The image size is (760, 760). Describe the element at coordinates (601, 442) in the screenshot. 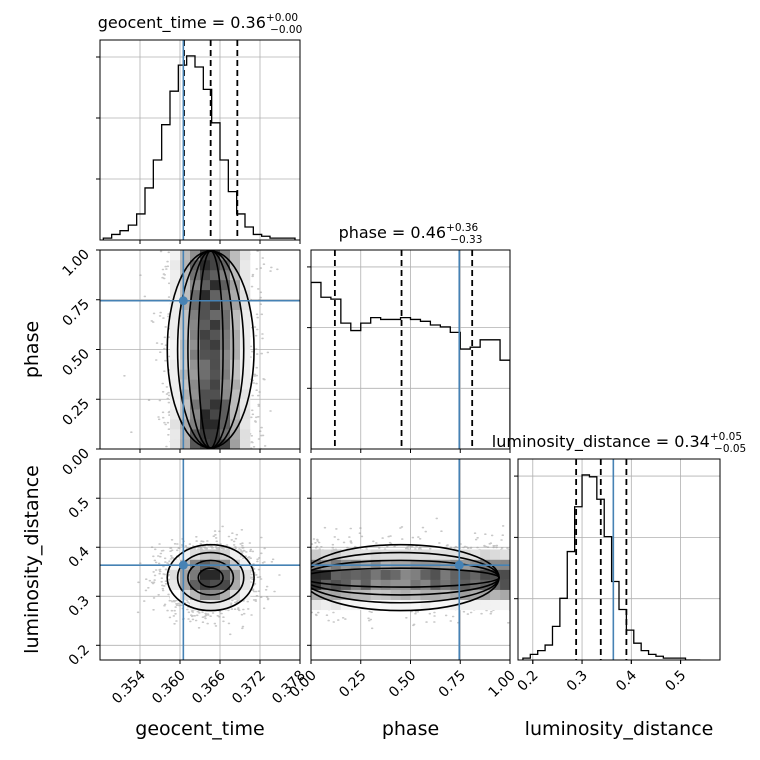

I see `panel-title-main: luminosity_distance = 0.34` at that location.